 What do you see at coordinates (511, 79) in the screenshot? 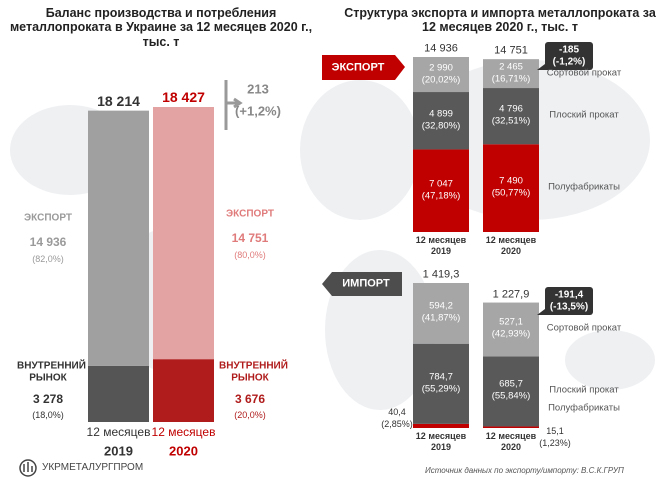
I see `percent-label: (16,71%)` at bounding box center [511, 79].